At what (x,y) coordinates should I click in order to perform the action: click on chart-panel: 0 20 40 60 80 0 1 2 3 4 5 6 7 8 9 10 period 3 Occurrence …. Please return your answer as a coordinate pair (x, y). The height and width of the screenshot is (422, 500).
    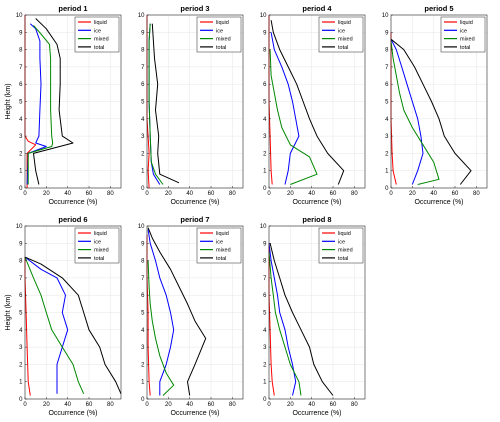
    Looking at the image, I should click on (191, 105).